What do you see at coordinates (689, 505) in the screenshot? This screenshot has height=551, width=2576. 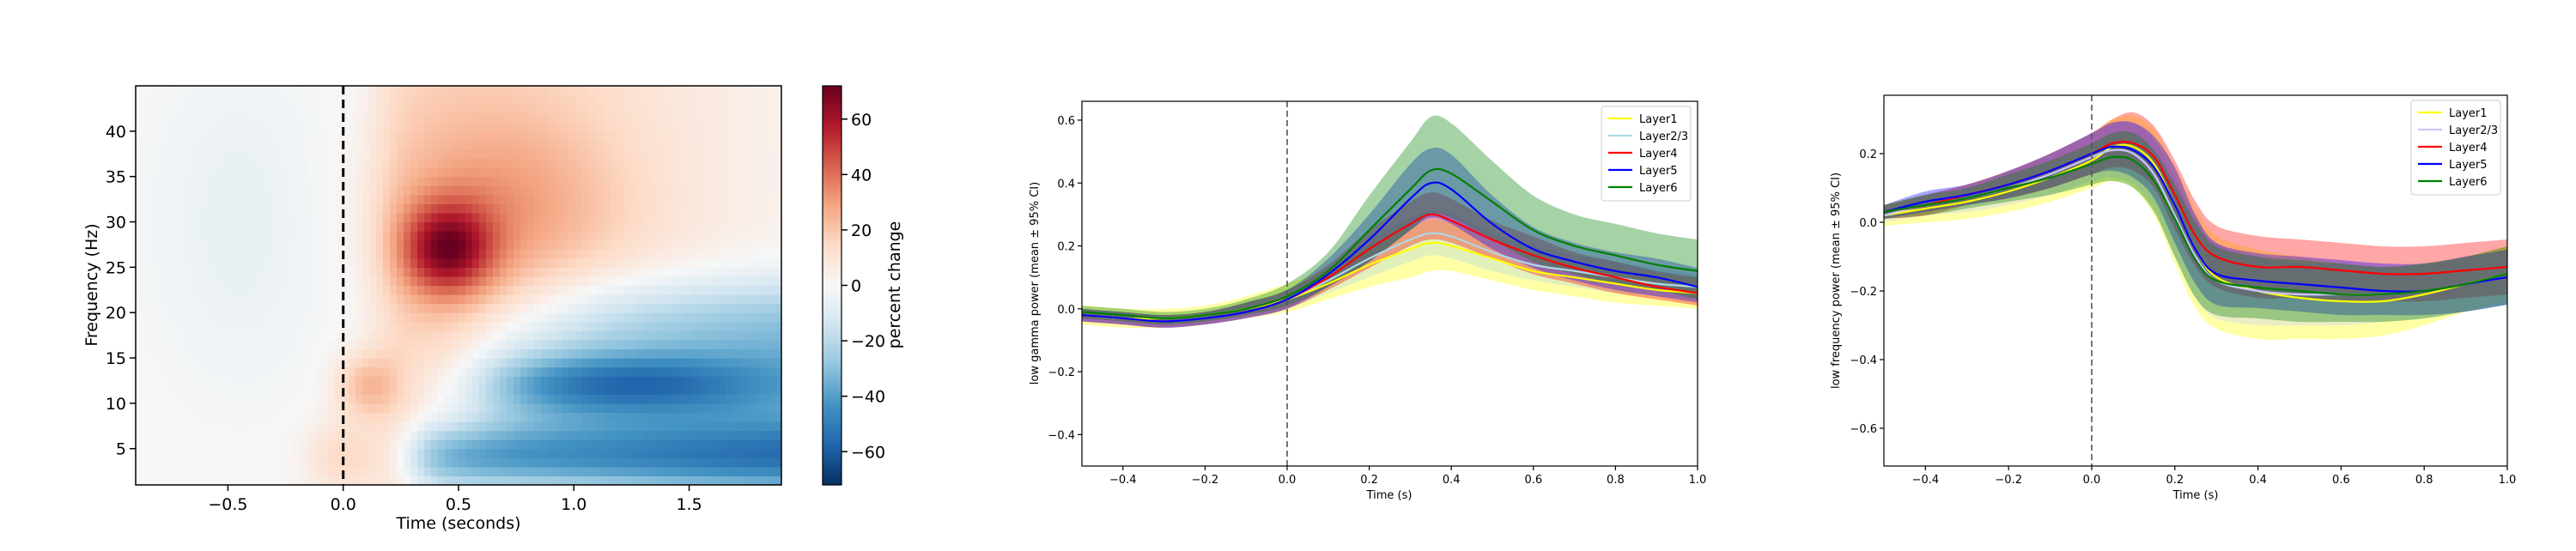 I see `heatmap-xtick-label: 1.5` at bounding box center [689, 505].